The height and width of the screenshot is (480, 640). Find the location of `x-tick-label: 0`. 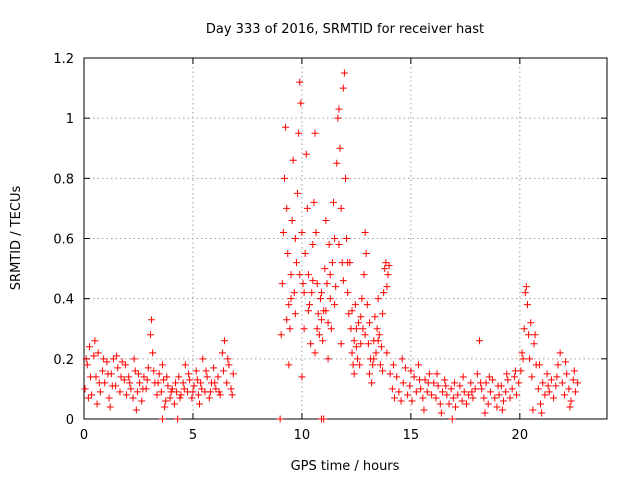

x-tick-label: 0 is located at coordinates (84, 435).